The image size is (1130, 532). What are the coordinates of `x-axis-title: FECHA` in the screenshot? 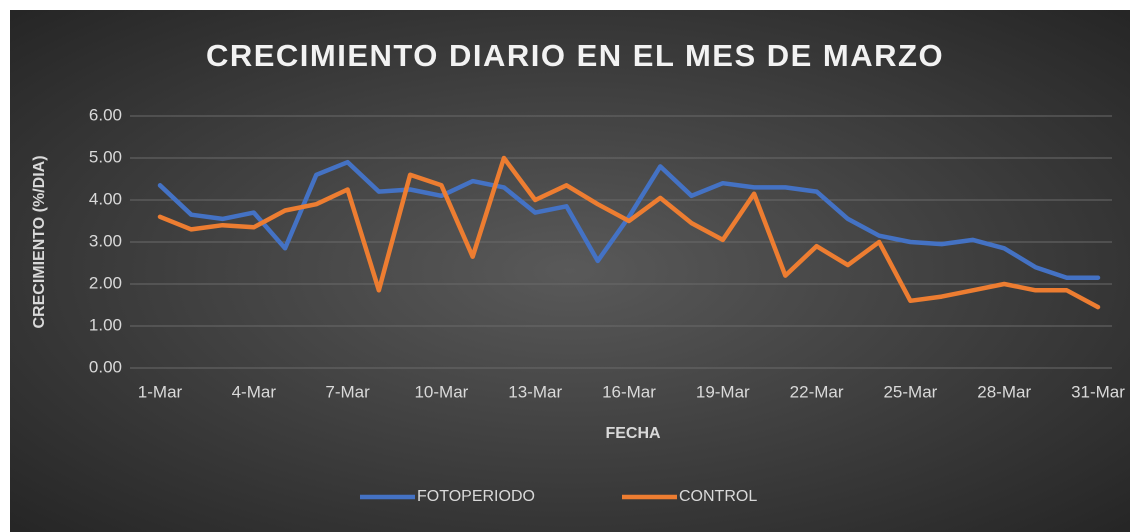 It's located at (633, 433).